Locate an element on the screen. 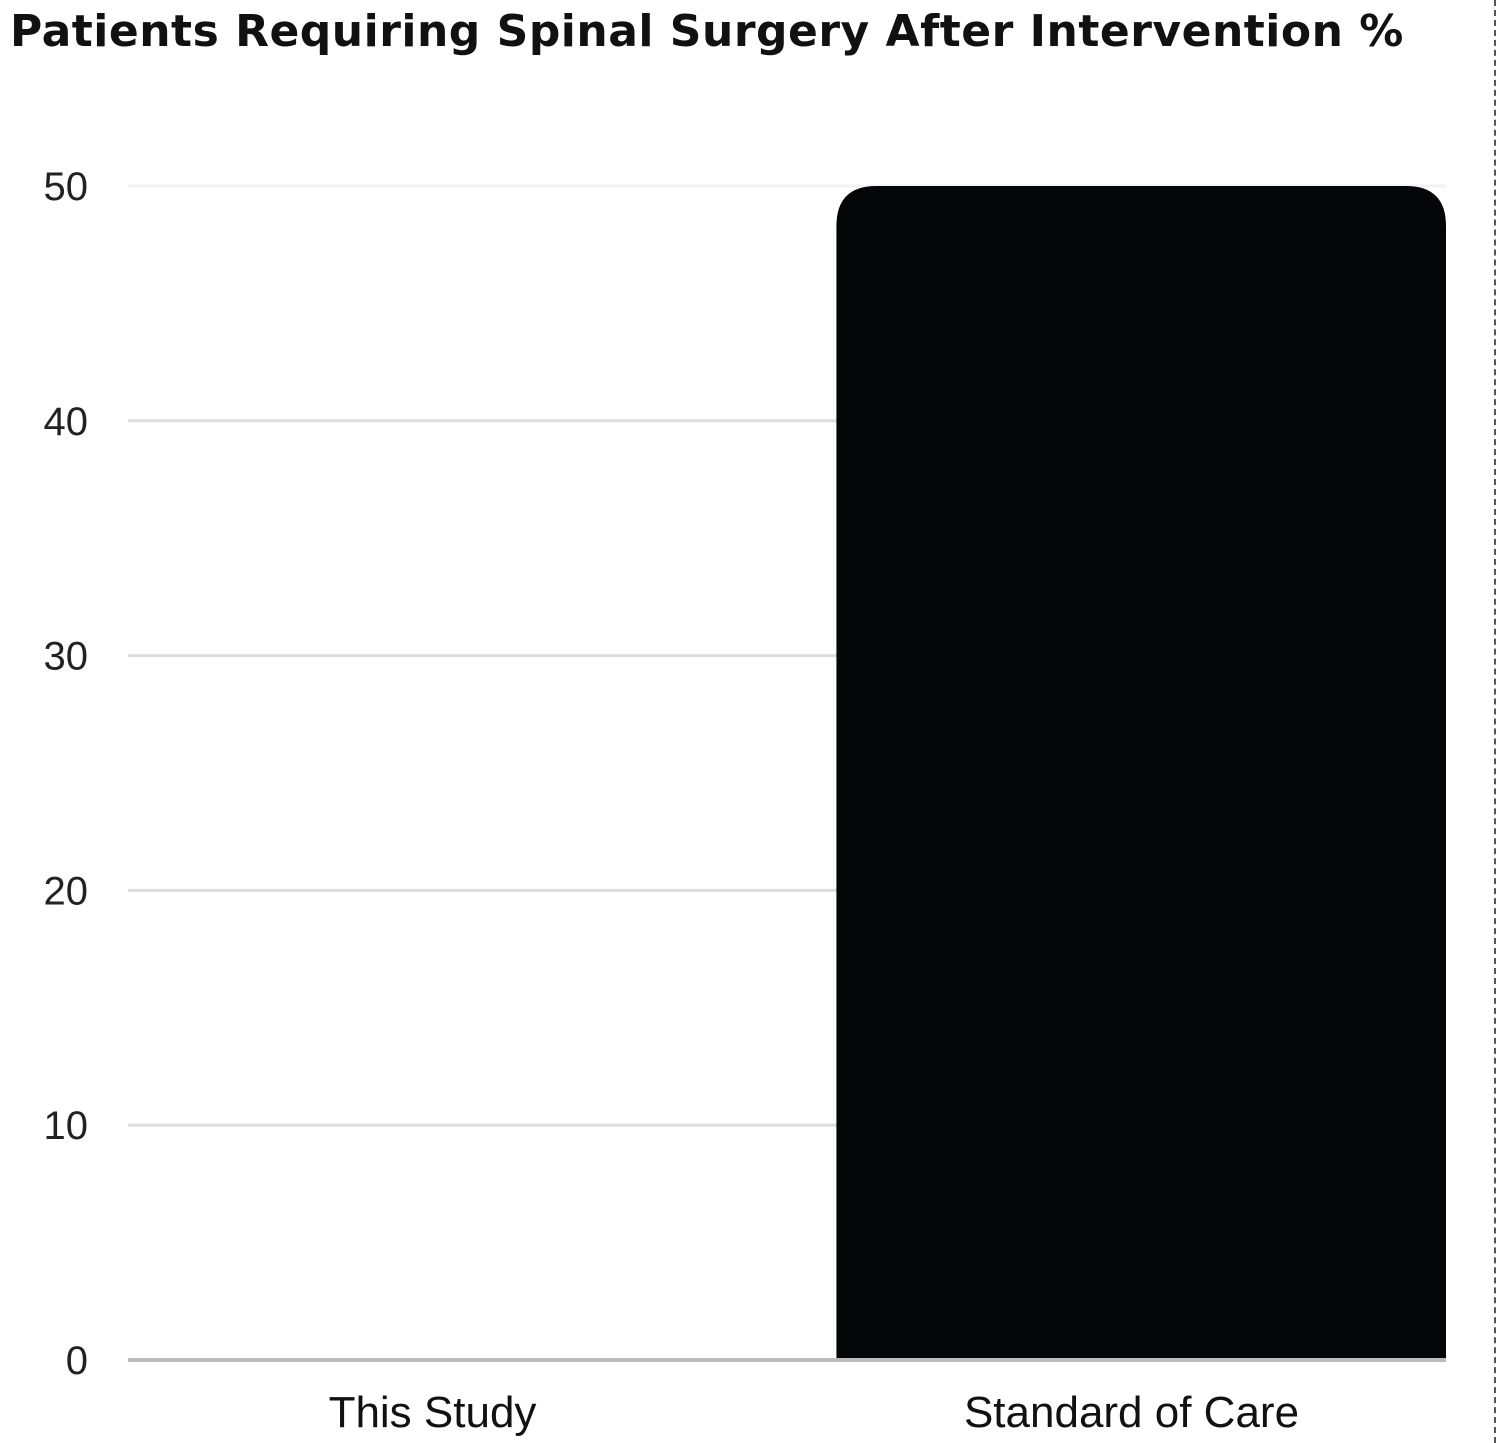 This screenshot has width=1500, height=1443. y-tick-label: 50 is located at coordinates (66, 187).